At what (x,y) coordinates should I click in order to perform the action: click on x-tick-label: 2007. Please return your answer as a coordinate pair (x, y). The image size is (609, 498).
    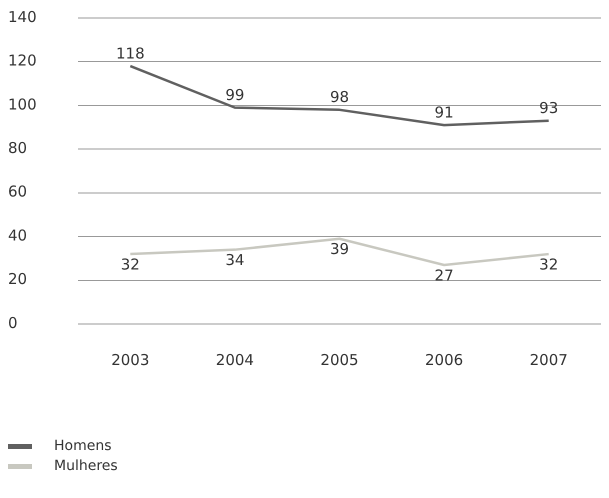
    Looking at the image, I should click on (549, 359).